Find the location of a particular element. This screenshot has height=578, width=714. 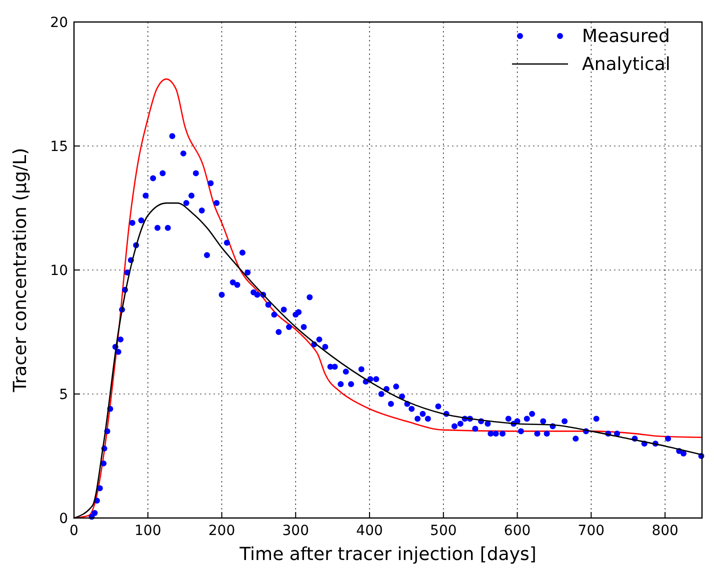

y-axis-title: Tracer concentration (µg/L) is located at coordinates (20, 271).